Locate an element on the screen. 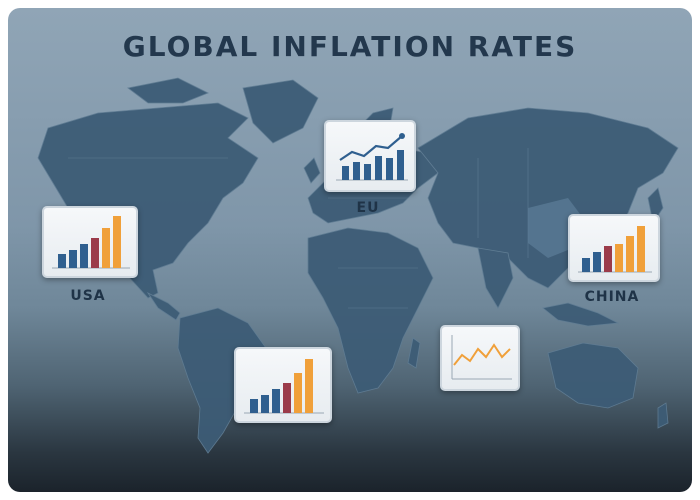 The image size is (700, 500). central-america-landmass is located at coordinates (163, 306).